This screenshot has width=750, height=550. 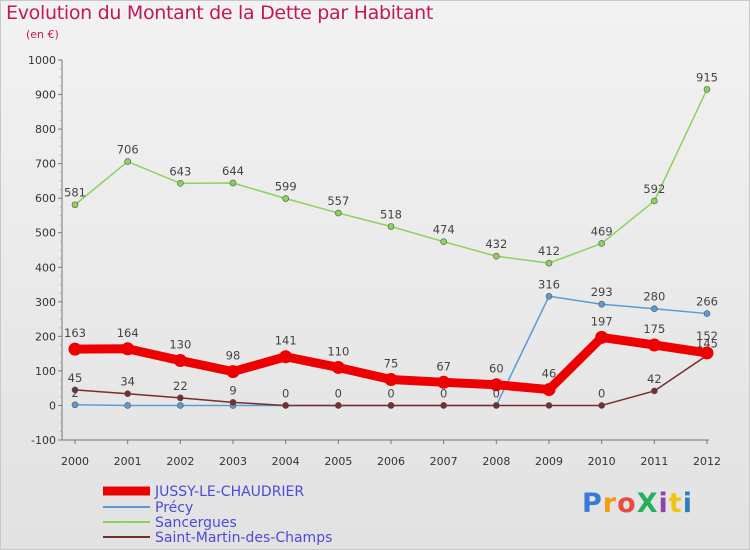 I want to click on y-tick-label: 500, so click(x=45, y=233).